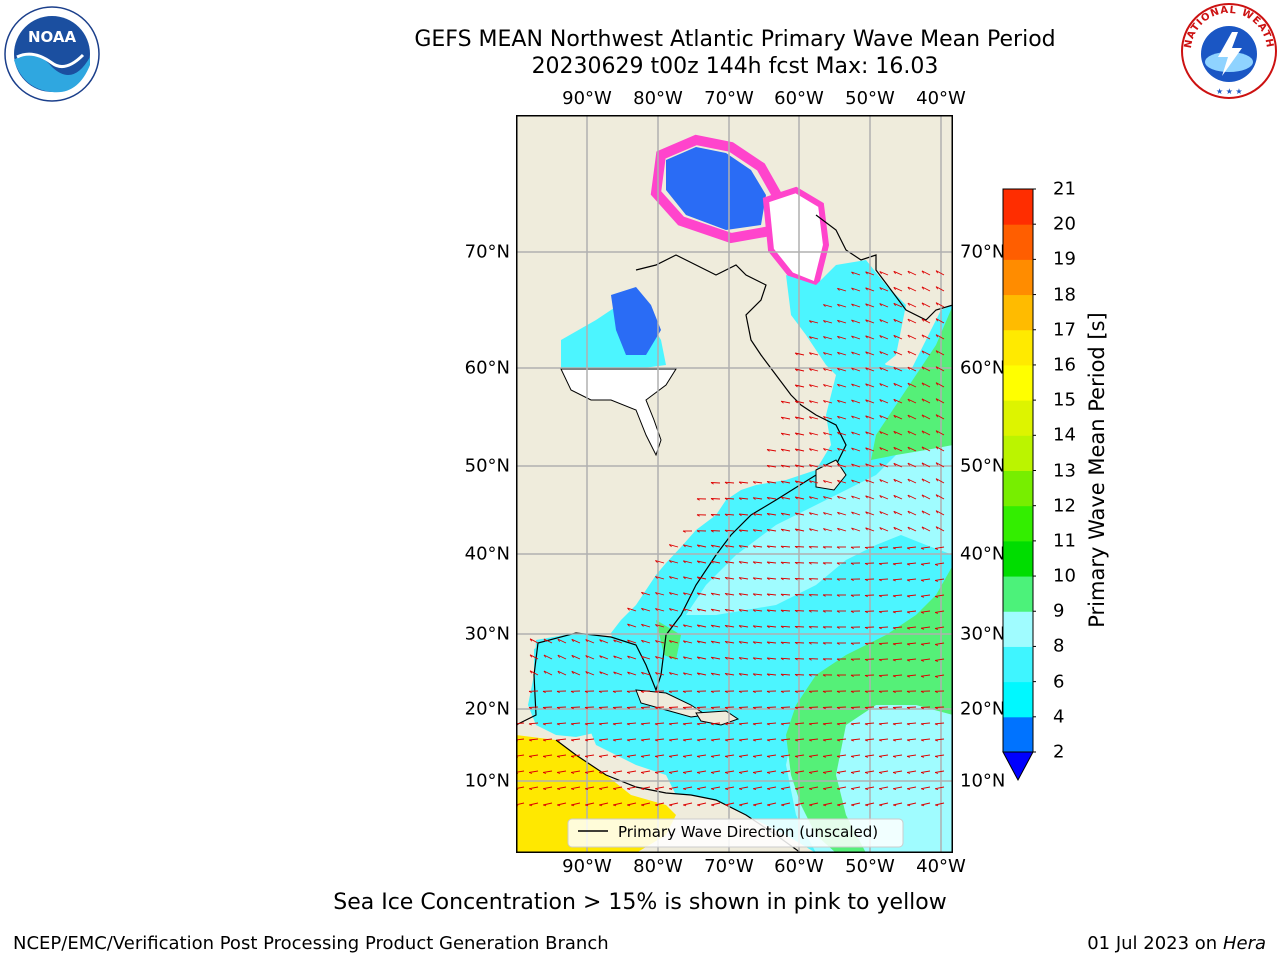 The width and height of the screenshot is (1280, 960). Describe the element at coordinates (1155, 943) in the screenshot. I see `footer-date-text: 01 Jul 2023 on` at that location.